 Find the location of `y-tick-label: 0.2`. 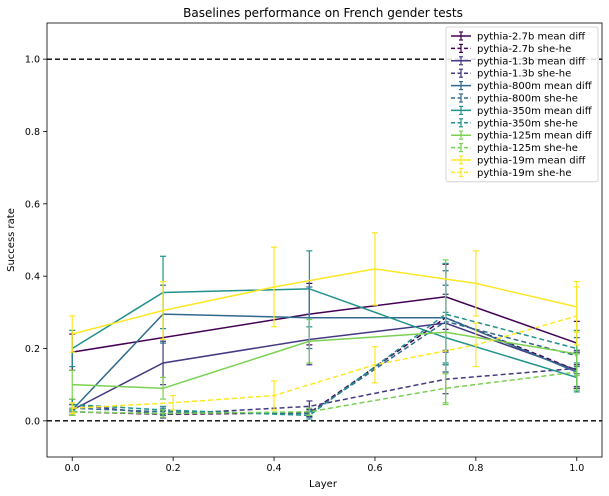

y-tick-label: 0.2 is located at coordinates (32, 349).